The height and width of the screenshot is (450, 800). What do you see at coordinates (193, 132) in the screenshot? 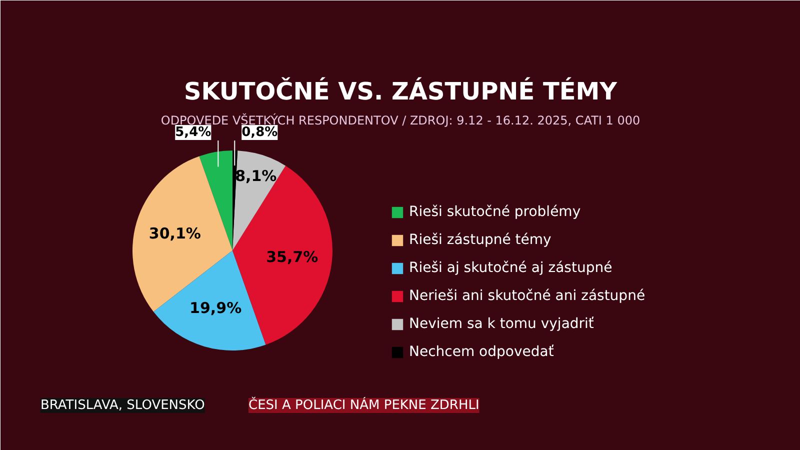
I see `data-label: 5,4%` at bounding box center [193, 132].